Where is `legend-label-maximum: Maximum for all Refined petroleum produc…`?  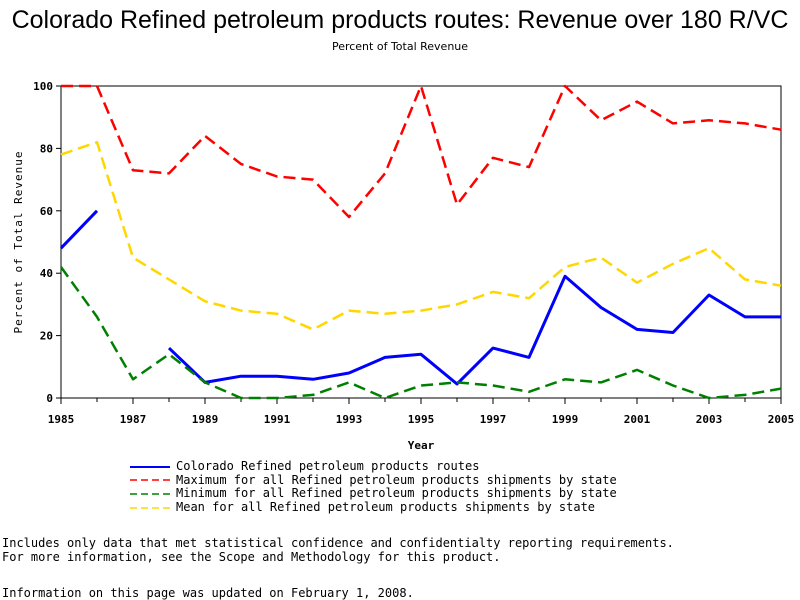
legend-label-maximum: Maximum for all Refined petroleum produc… is located at coordinates (396, 479).